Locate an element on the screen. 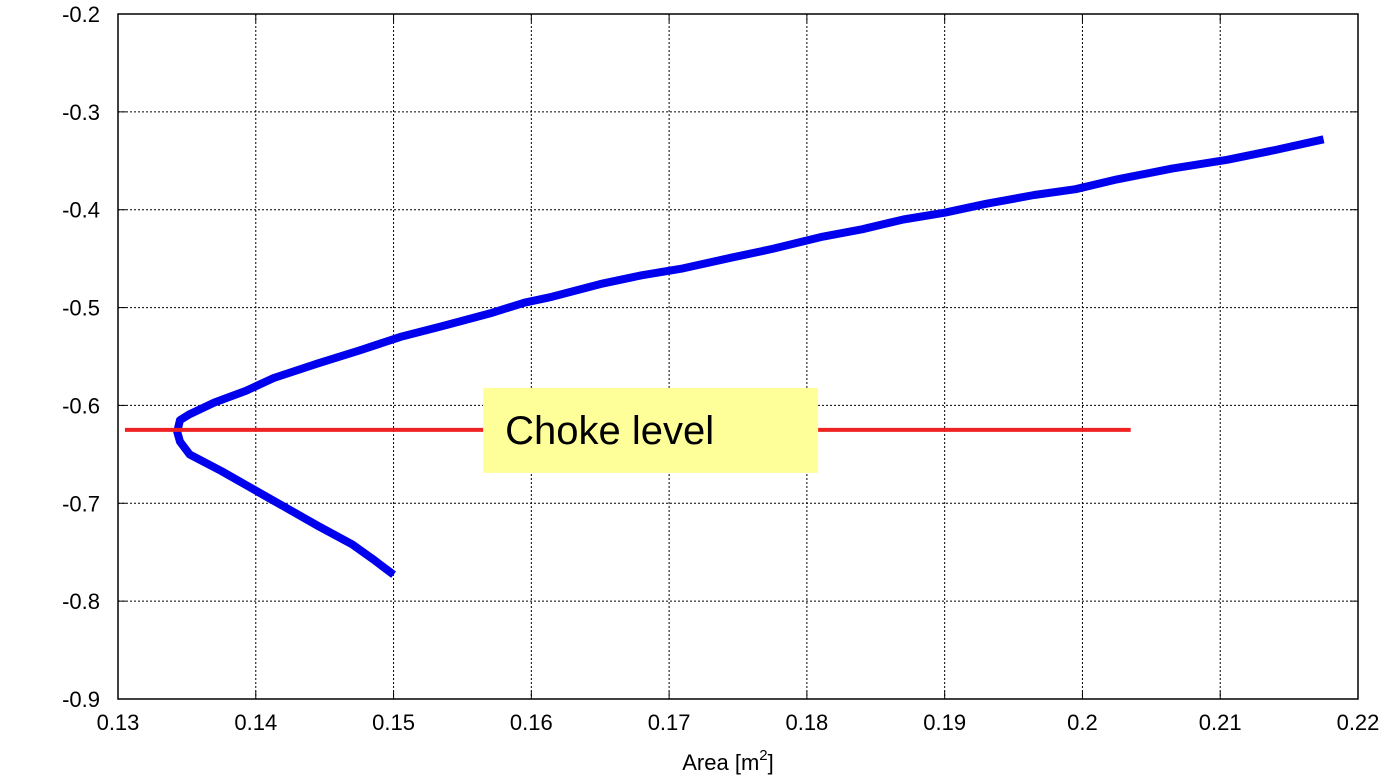  x-tick-label: 0.22 is located at coordinates (1358, 722).